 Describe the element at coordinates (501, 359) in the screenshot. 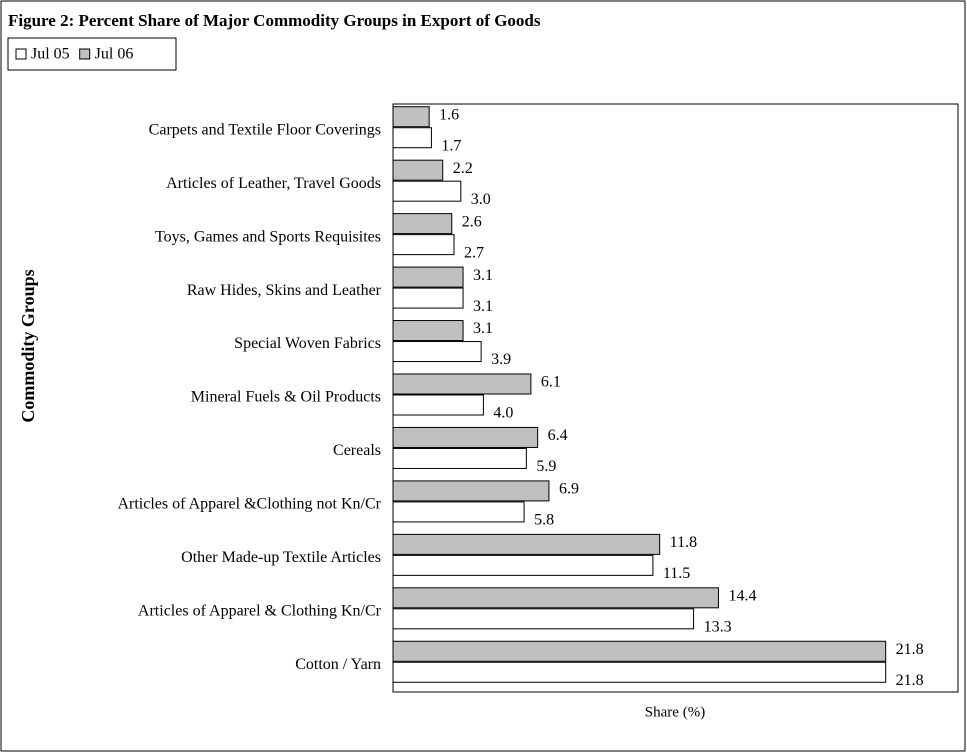

I see `data-label: 3.9` at that location.